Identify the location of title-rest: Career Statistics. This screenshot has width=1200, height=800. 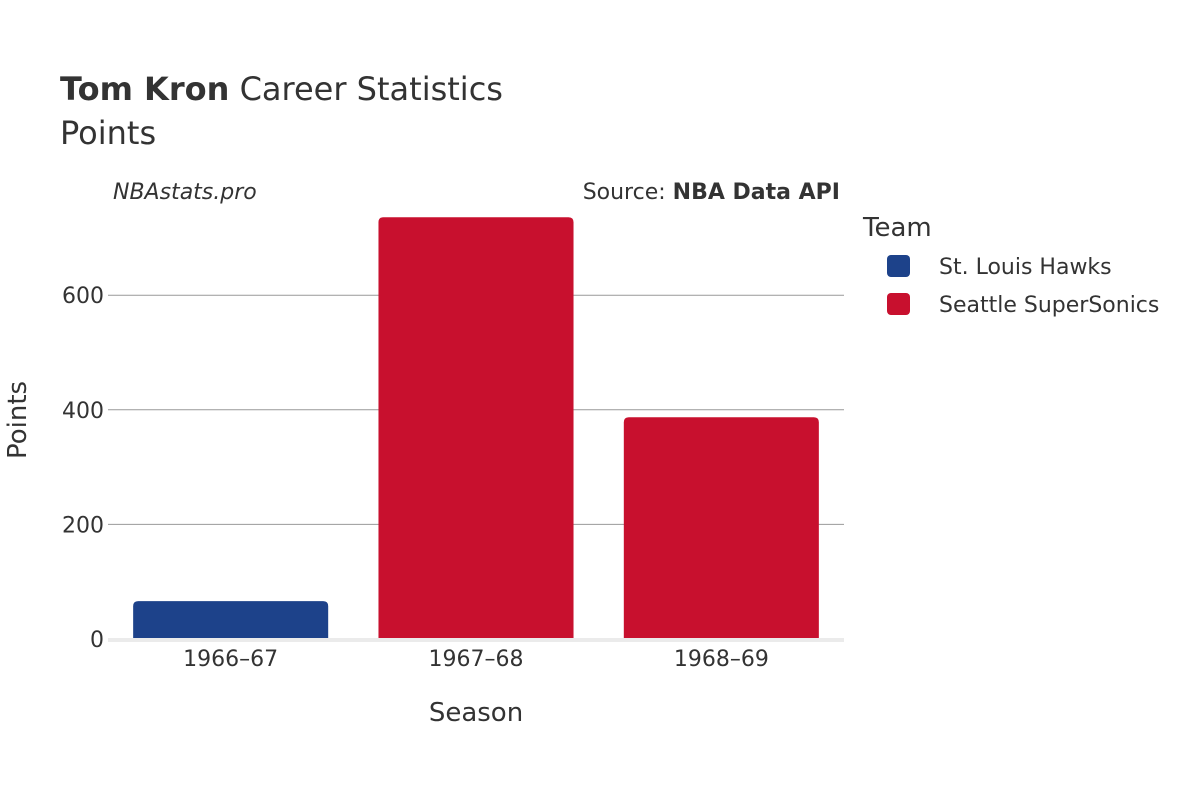
(371, 89).